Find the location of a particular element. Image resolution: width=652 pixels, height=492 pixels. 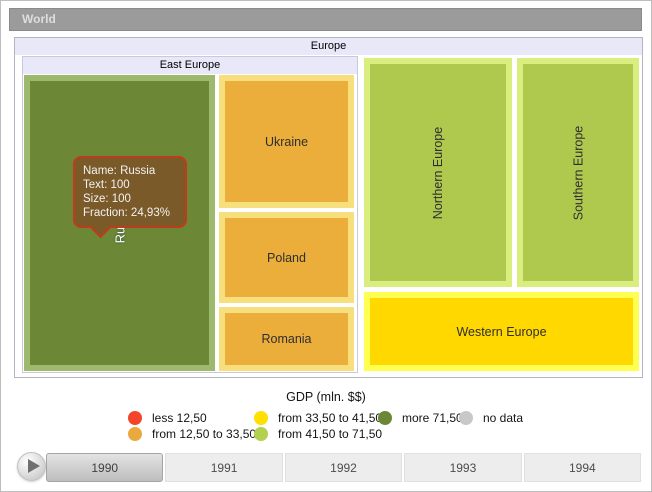

tile-southern-europe: Southern Europe is located at coordinates (578, 172).